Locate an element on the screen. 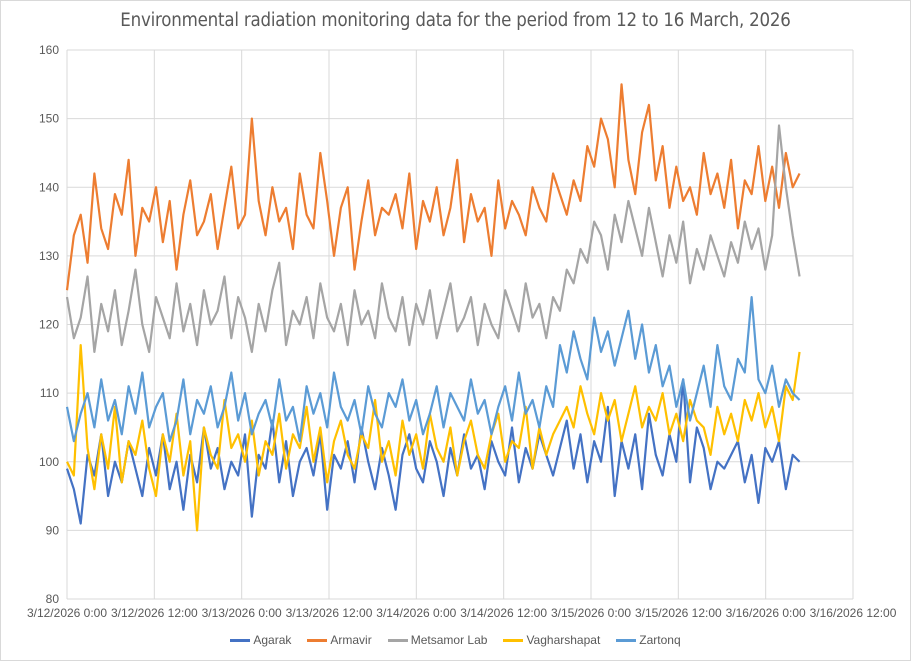 This screenshot has width=911, height=661. legend-item: Armavir is located at coordinates (339, 640).